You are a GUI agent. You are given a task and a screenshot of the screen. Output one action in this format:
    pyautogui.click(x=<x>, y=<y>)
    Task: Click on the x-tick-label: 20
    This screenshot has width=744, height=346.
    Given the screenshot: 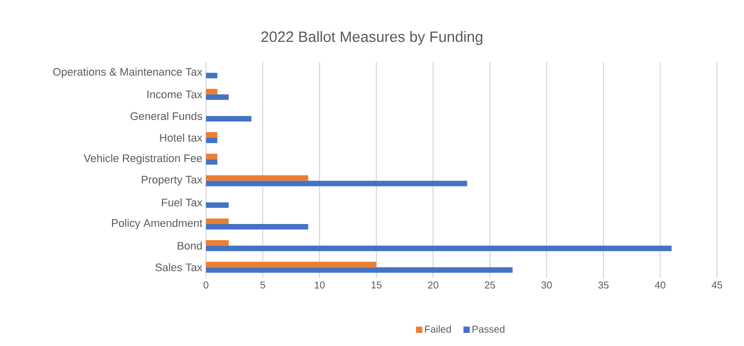 What is the action you would take?
    pyautogui.click(x=433, y=285)
    